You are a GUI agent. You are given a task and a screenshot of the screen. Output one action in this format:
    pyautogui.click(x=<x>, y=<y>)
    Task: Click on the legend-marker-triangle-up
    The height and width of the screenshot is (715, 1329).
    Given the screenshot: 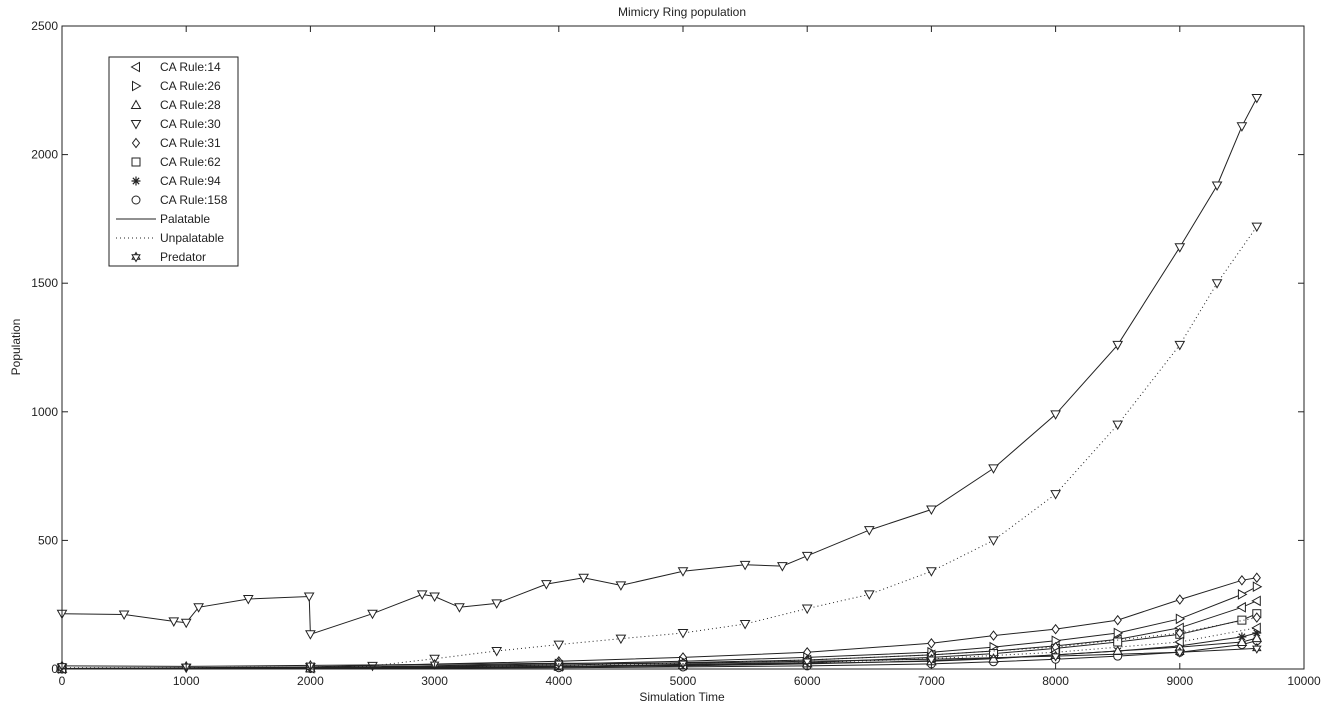 What is the action you would take?
    pyautogui.click(x=136, y=104)
    